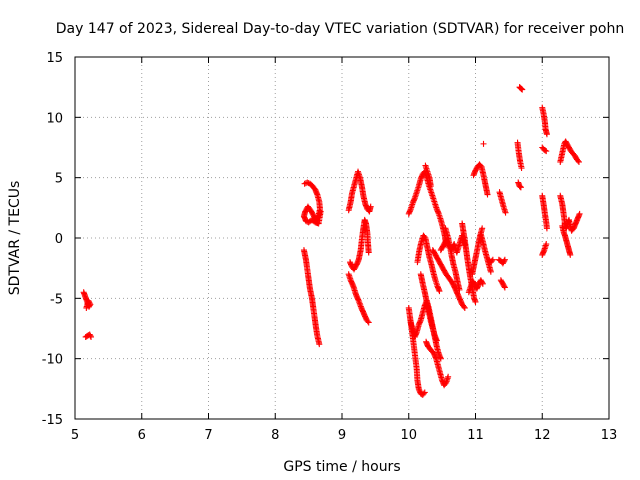  I want to click on y-axis-label: SDTVAR / TECUs, so click(15, 238).